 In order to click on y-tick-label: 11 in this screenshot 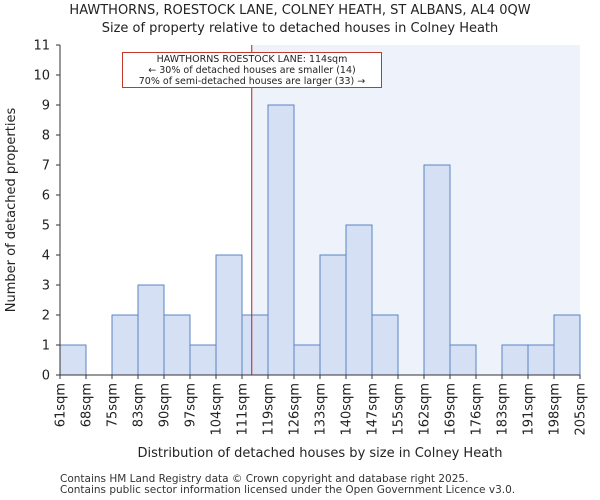, I will do `click(41, 46)`.